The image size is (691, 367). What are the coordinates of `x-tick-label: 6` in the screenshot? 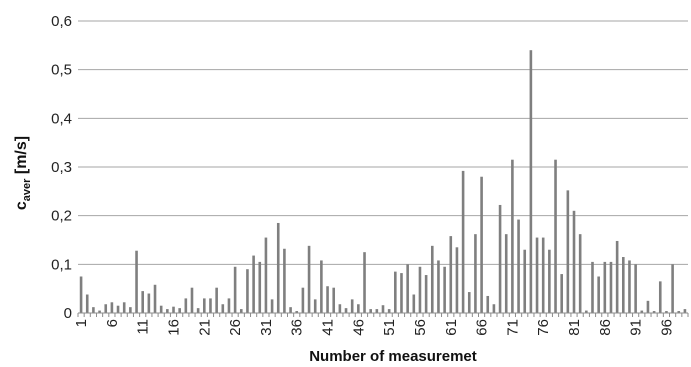 It's located at (112, 323).